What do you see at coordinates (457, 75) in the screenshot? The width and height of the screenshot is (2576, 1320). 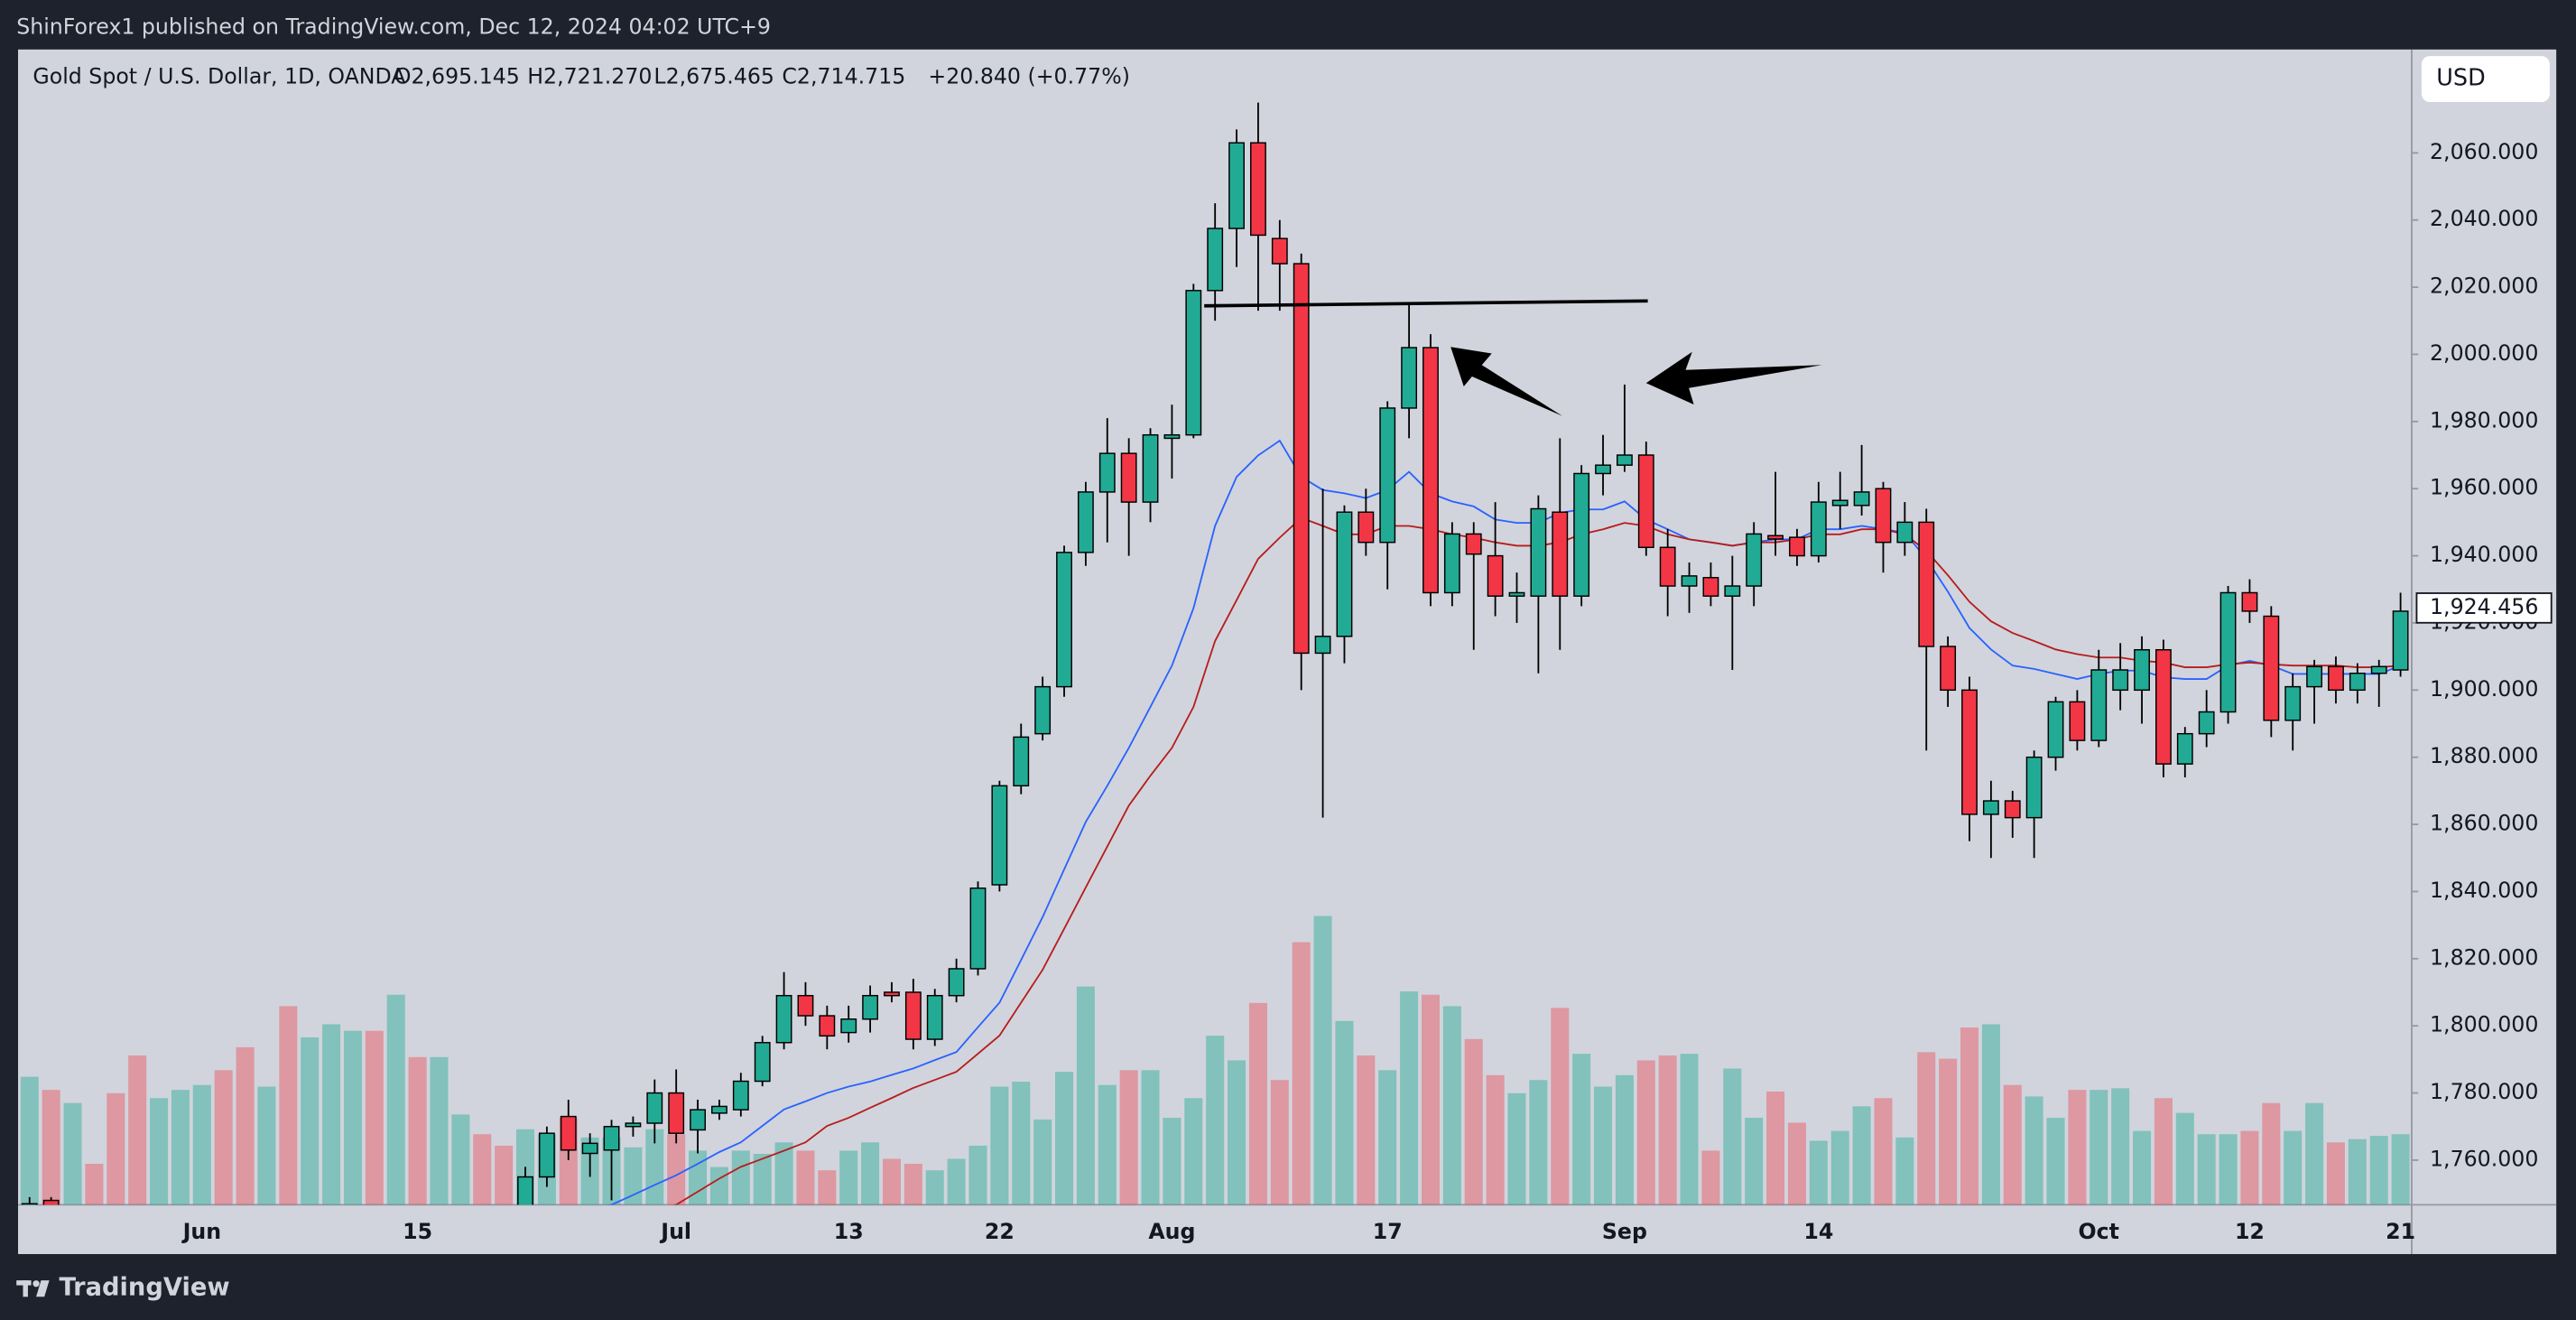 I see `legend-open: O2,695.145` at bounding box center [457, 75].